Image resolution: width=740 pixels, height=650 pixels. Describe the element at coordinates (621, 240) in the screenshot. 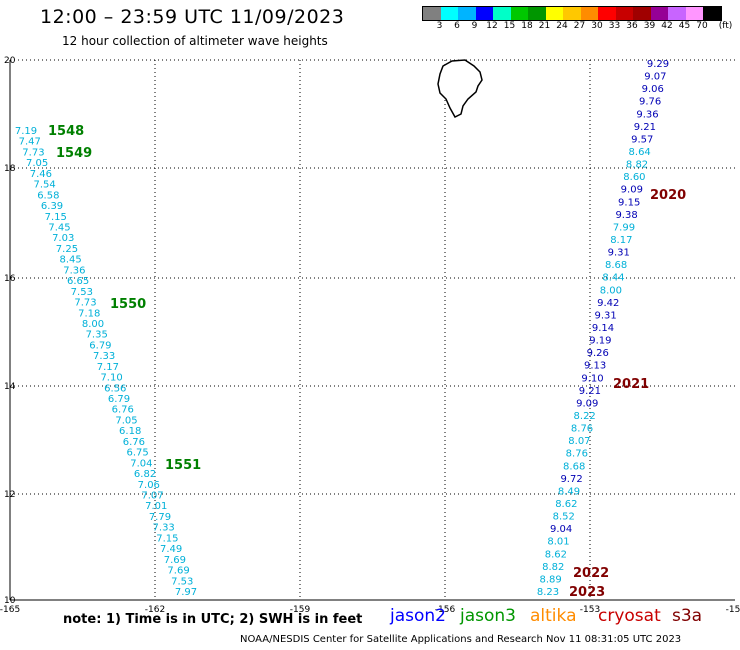

I see `swh-value: 8.17` at that location.